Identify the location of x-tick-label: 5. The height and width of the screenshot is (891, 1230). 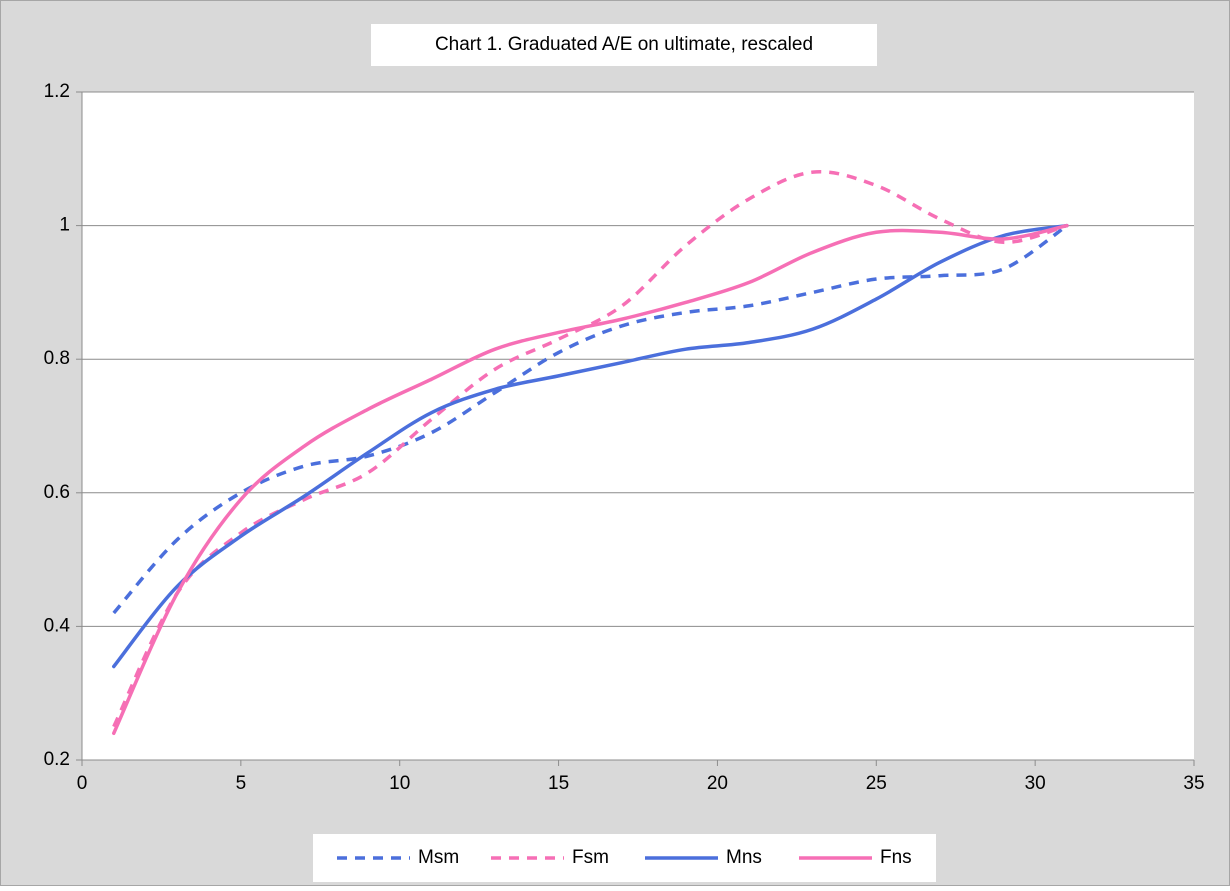
(241, 783).